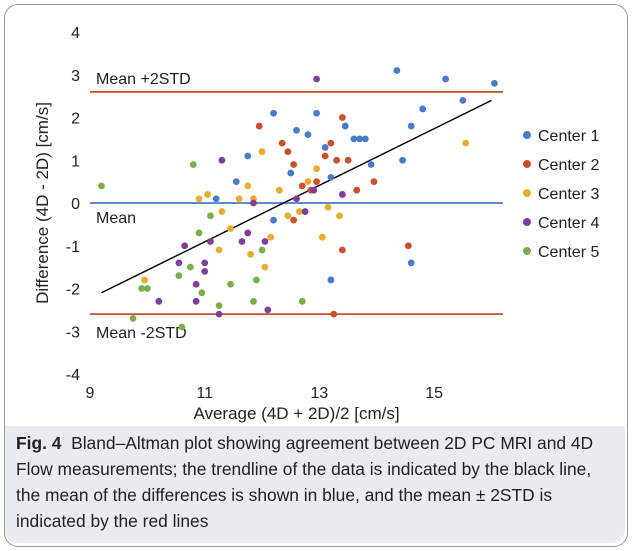  I want to click on y-tick-label: -1, so click(73, 247).